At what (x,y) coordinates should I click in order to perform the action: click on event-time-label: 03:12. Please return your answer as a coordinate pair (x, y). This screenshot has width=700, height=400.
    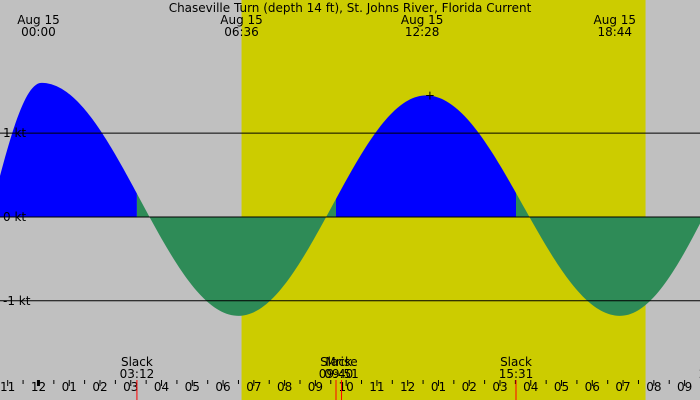
    Looking at the image, I should click on (137, 374).